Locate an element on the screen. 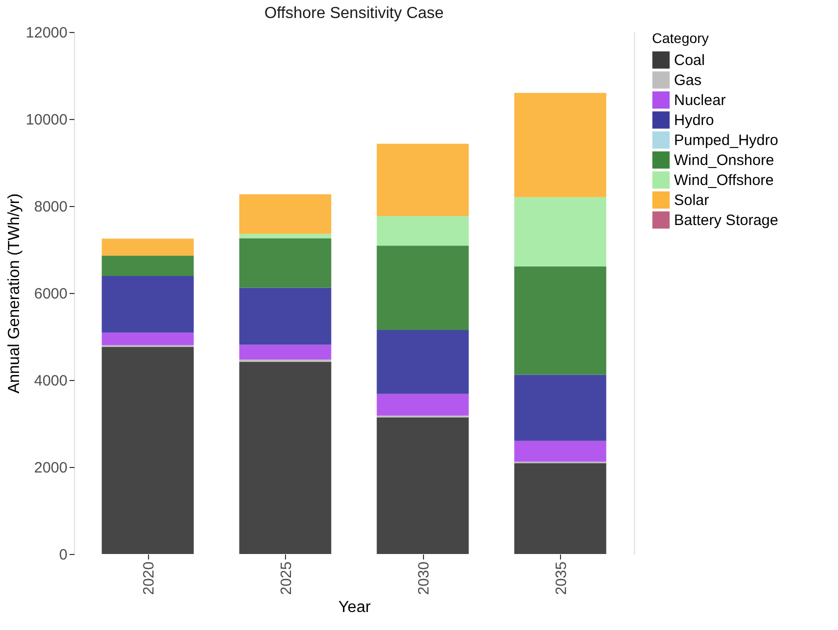 This screenshot has height=630, width=838. legend-label: Wind_Offshore is located at coordinates (724, 180).